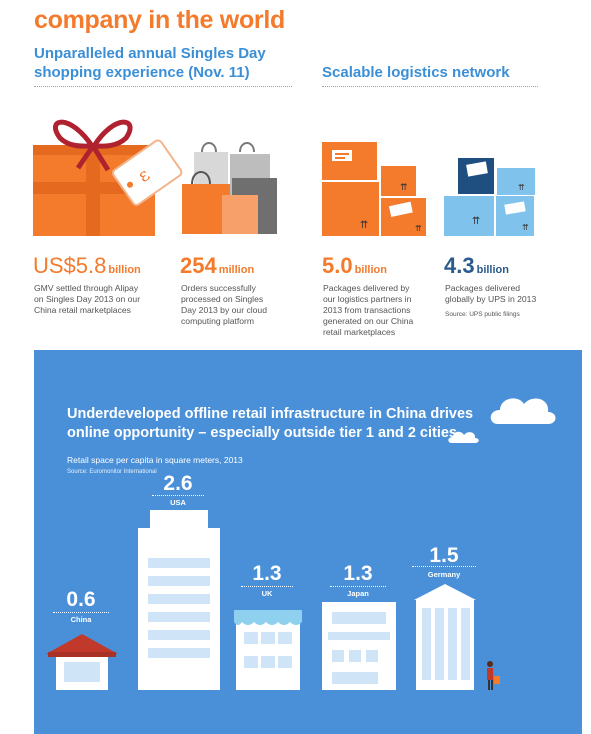 The image size is (591, 734). What do you see at coordinates (178, 495) in the screenshot?
I see `usa-divider` at bounding box center [178, 495].